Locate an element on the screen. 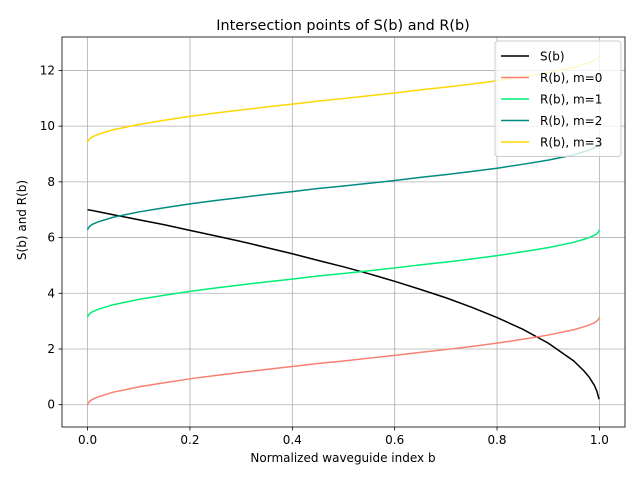 Image resolution: width=640 pixels, height=480 pixels. y-tick-label: 10 is located at coordinates (47, 126).